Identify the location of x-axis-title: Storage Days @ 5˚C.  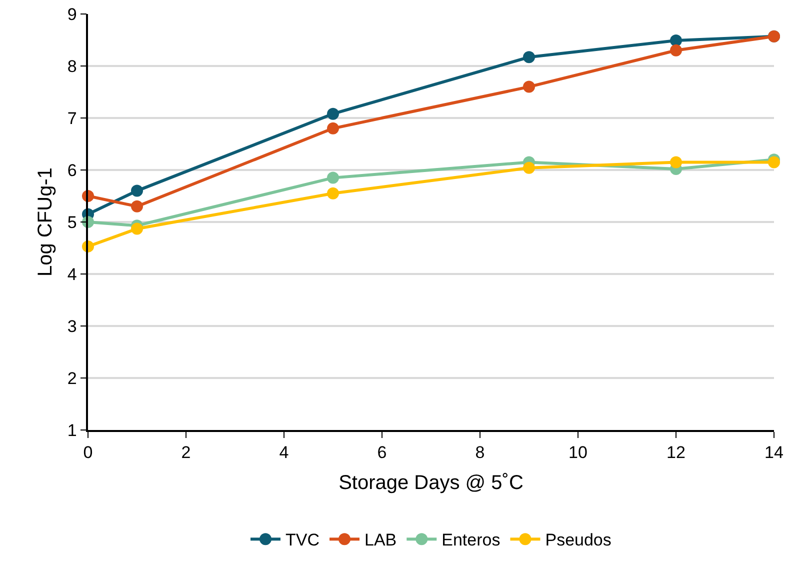
(431, 483).